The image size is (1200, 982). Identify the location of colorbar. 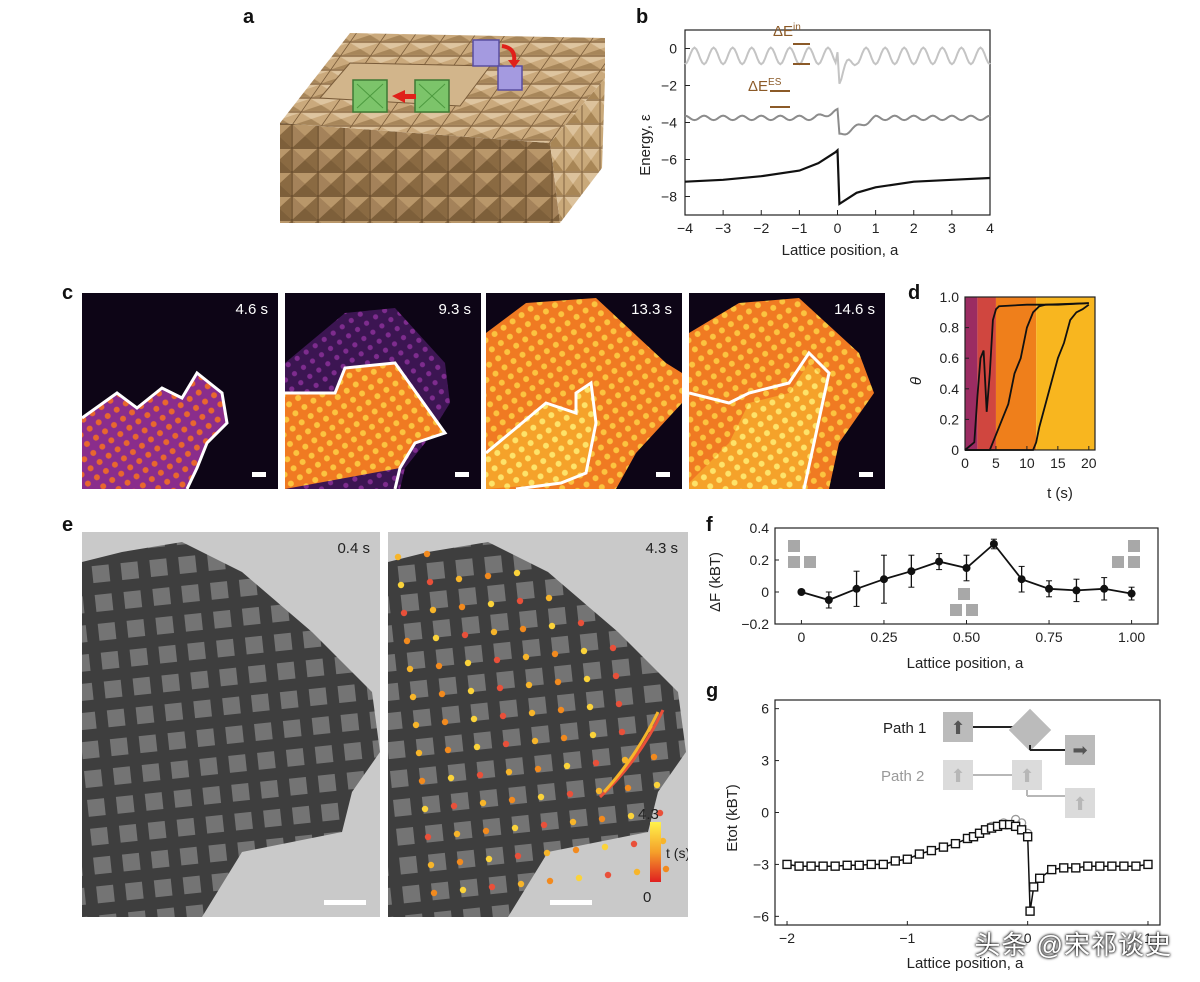
(655, 852).